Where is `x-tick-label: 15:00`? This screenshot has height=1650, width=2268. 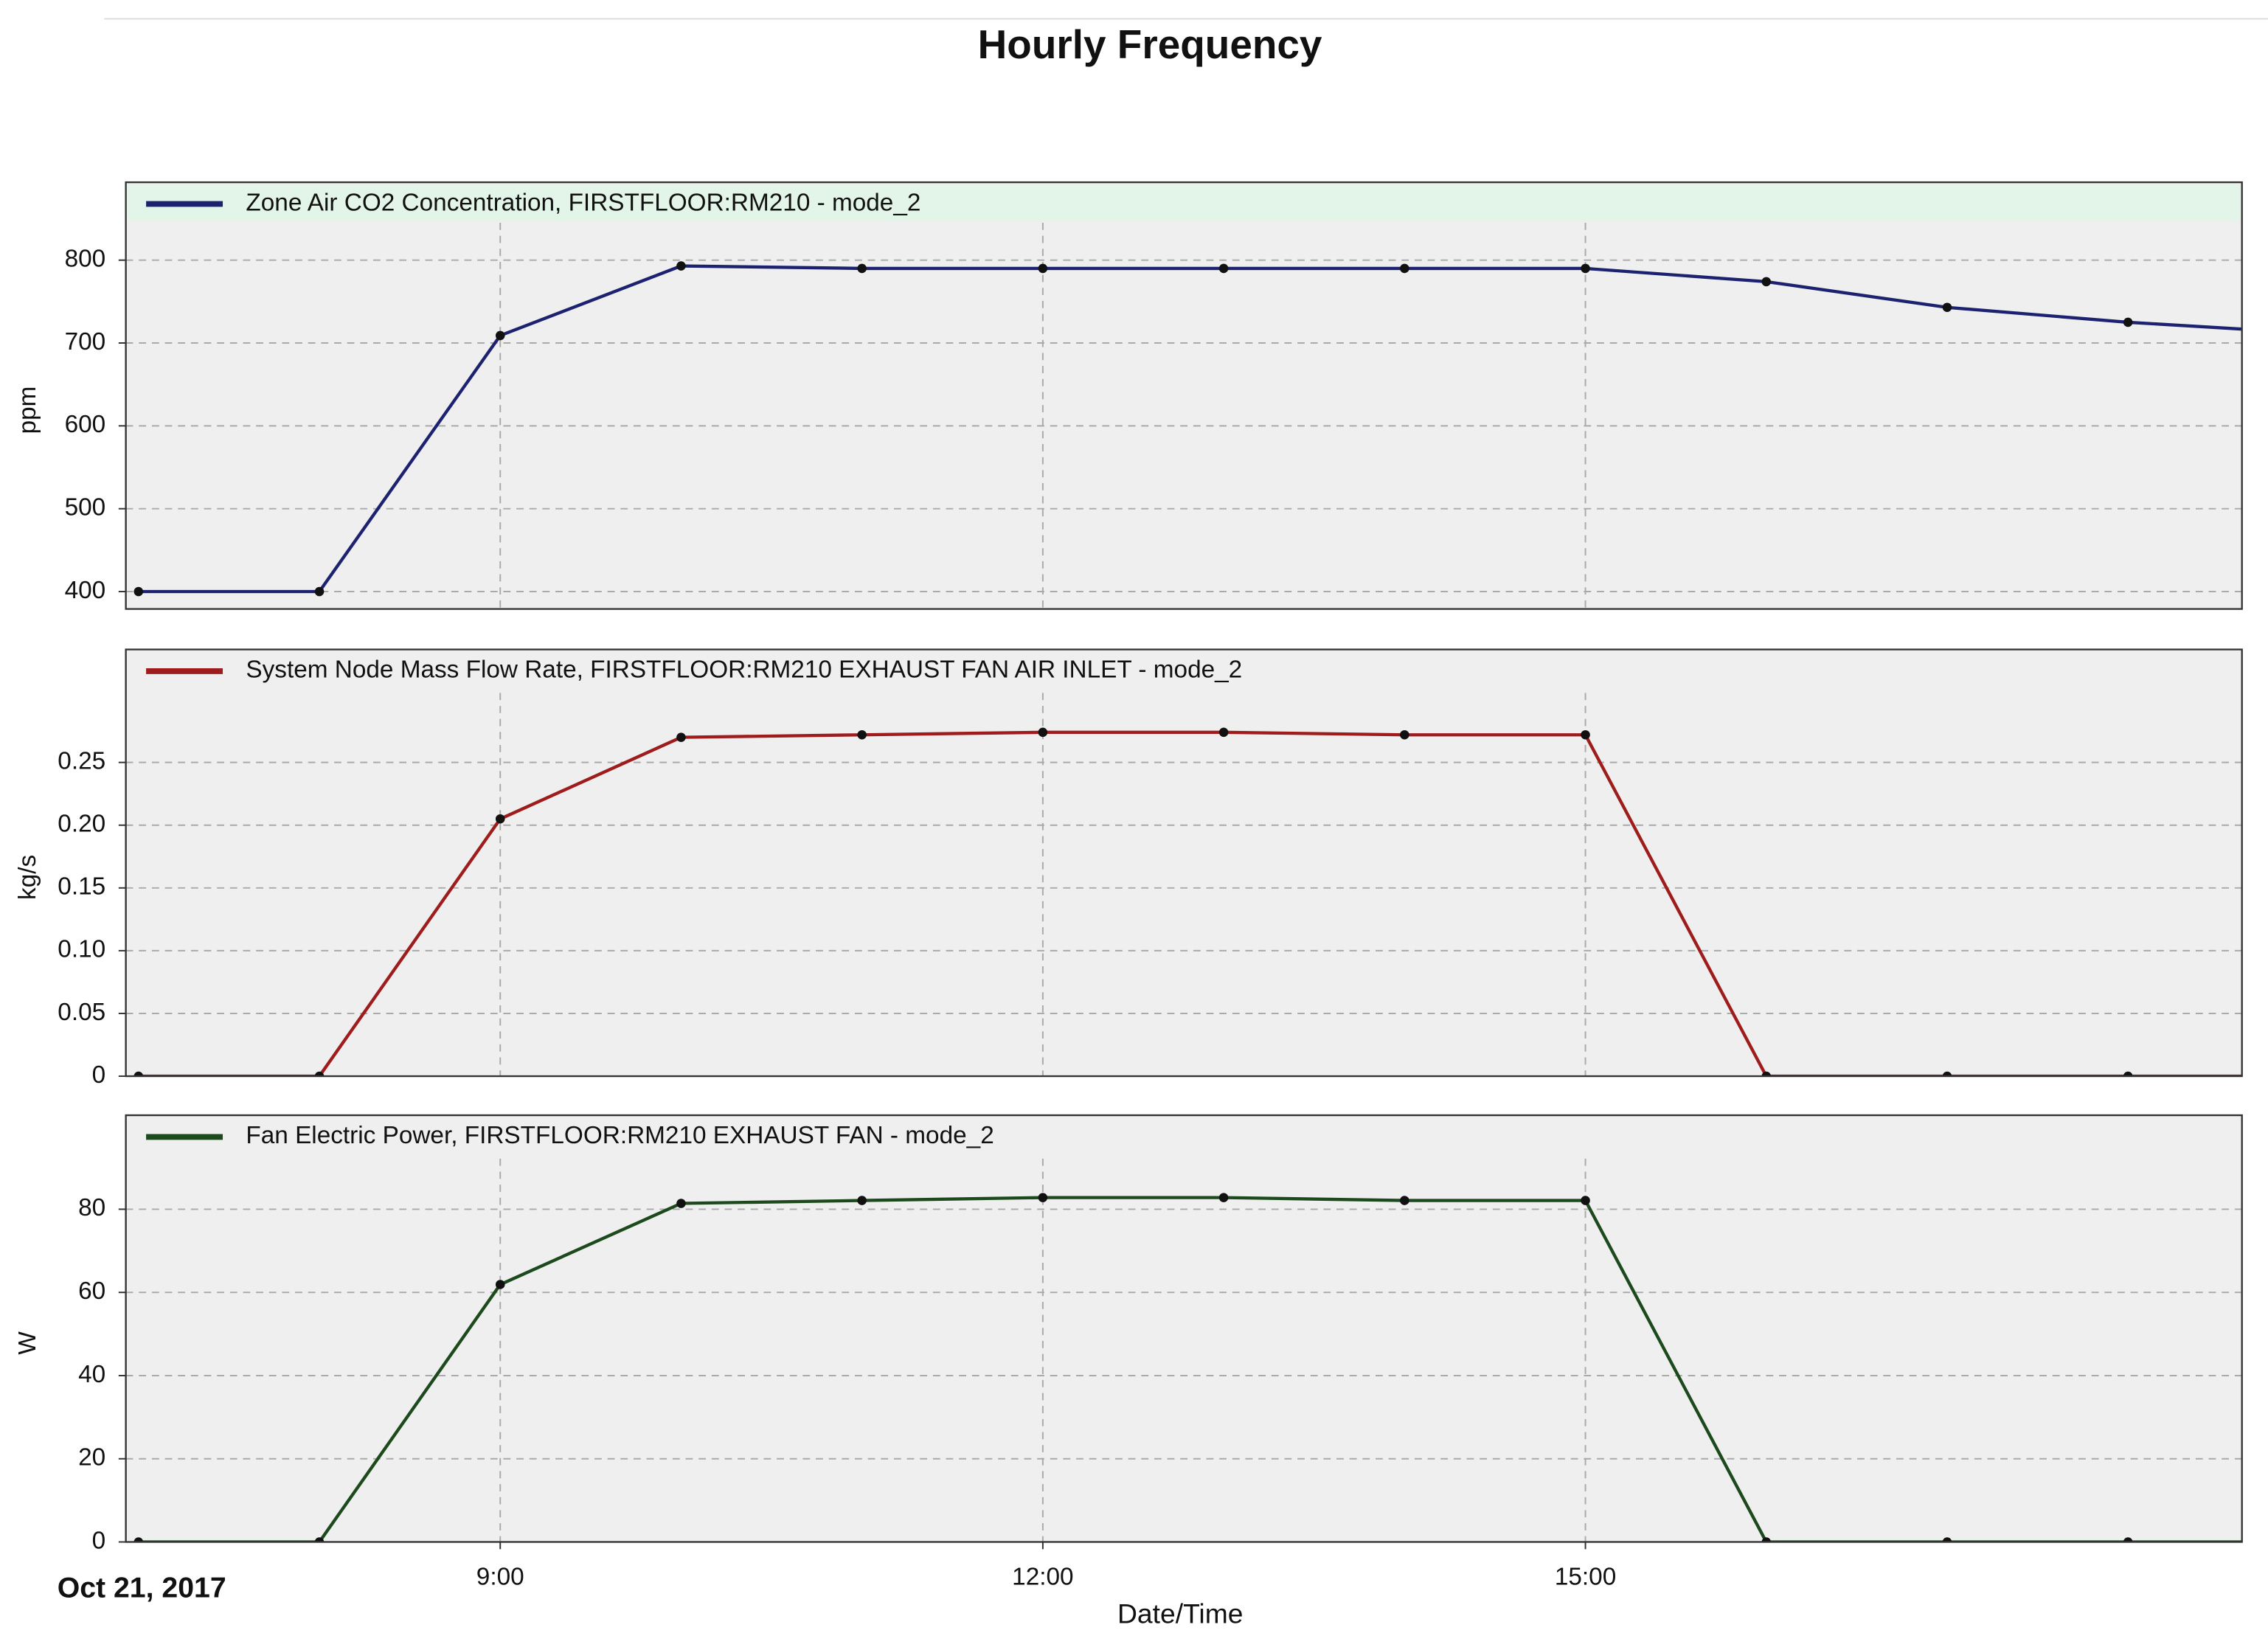
x-tick-label: 15:00 is located at coordinates (1585, 1576).